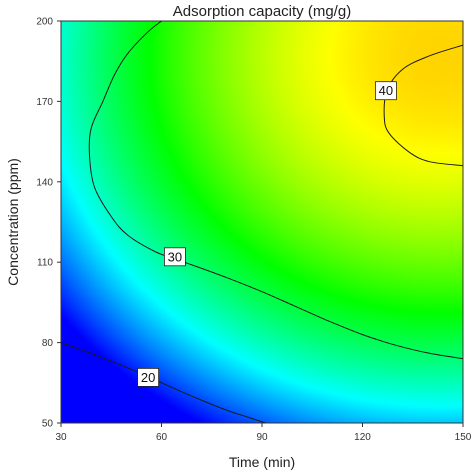  I want to click on x-tick-label: 30, so click(61, 437).